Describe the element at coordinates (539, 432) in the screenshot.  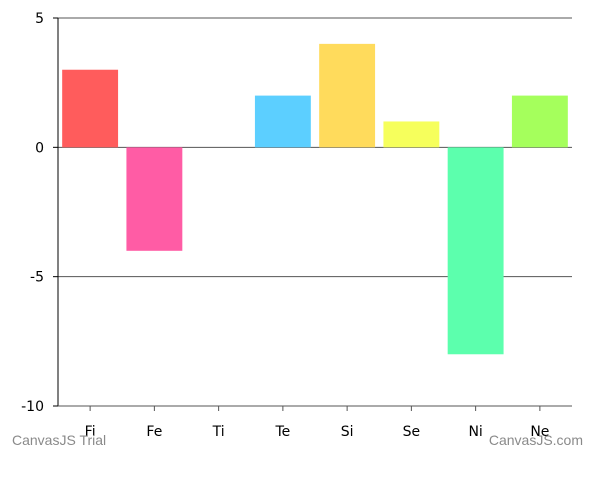
I see `x-tick-label-ne: Ne` at that location.